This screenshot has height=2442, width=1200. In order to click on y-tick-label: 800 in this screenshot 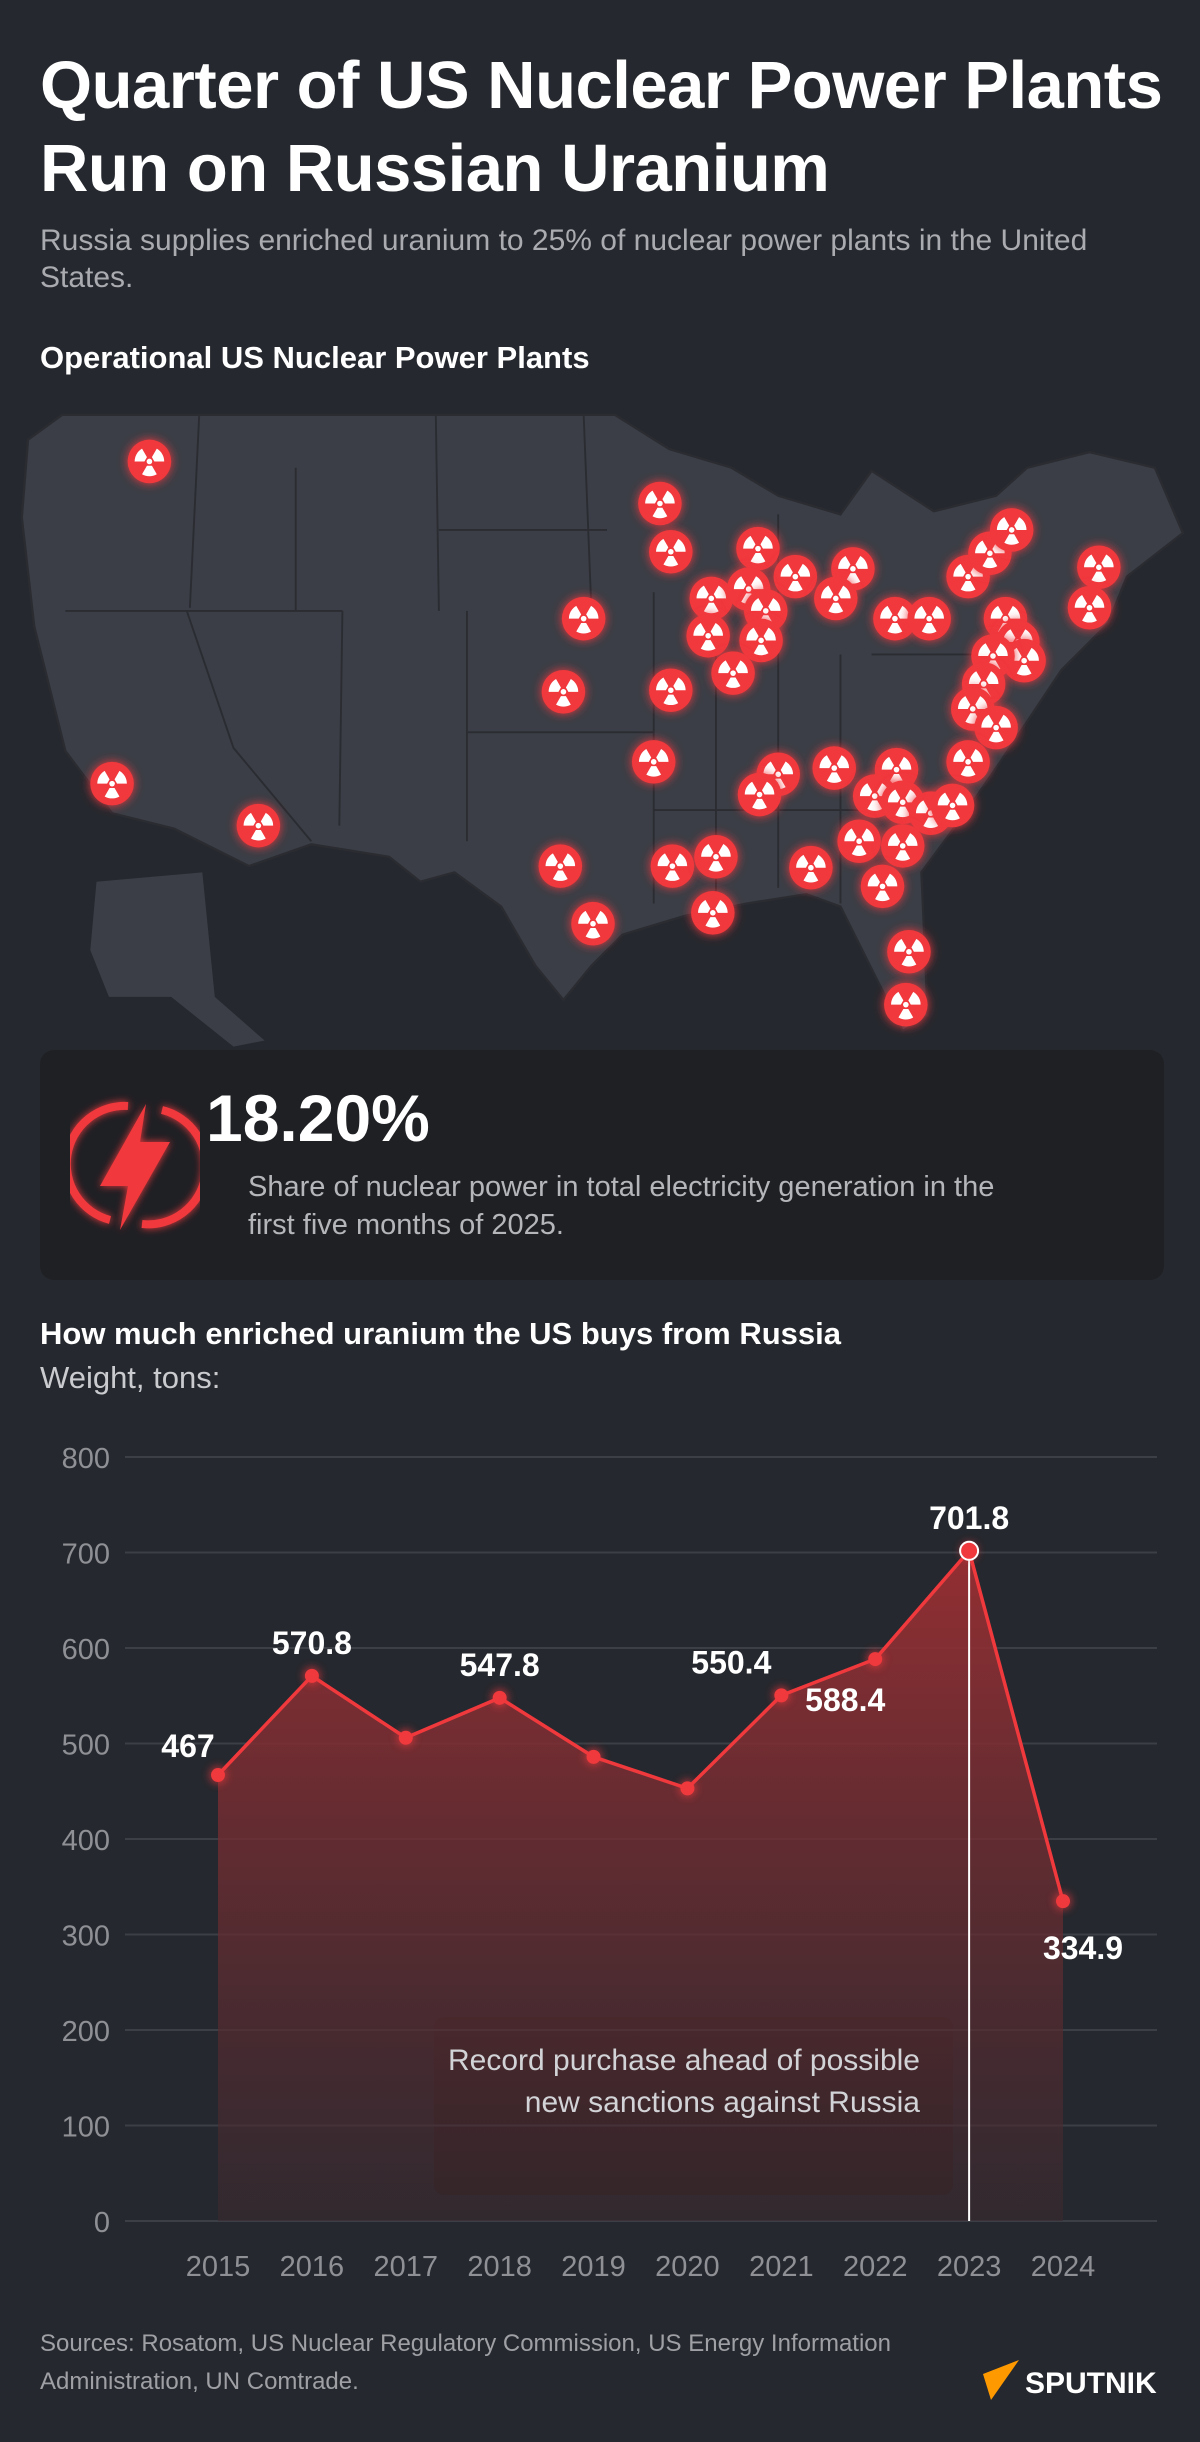, I will do `click(86, 1459)`.